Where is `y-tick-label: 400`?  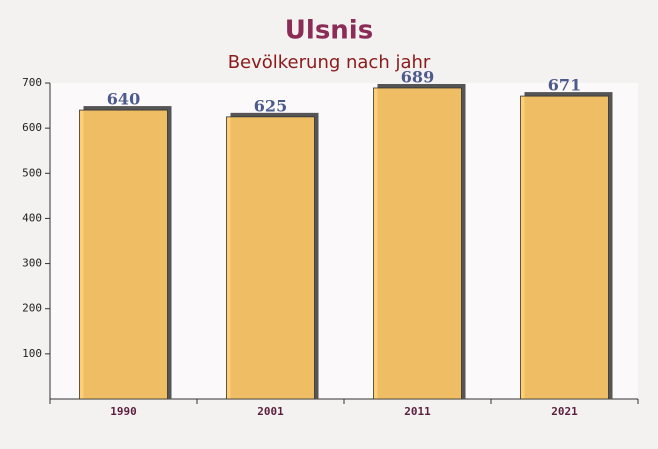
y-tick-label: 400 is located at coordinates (32, 217).